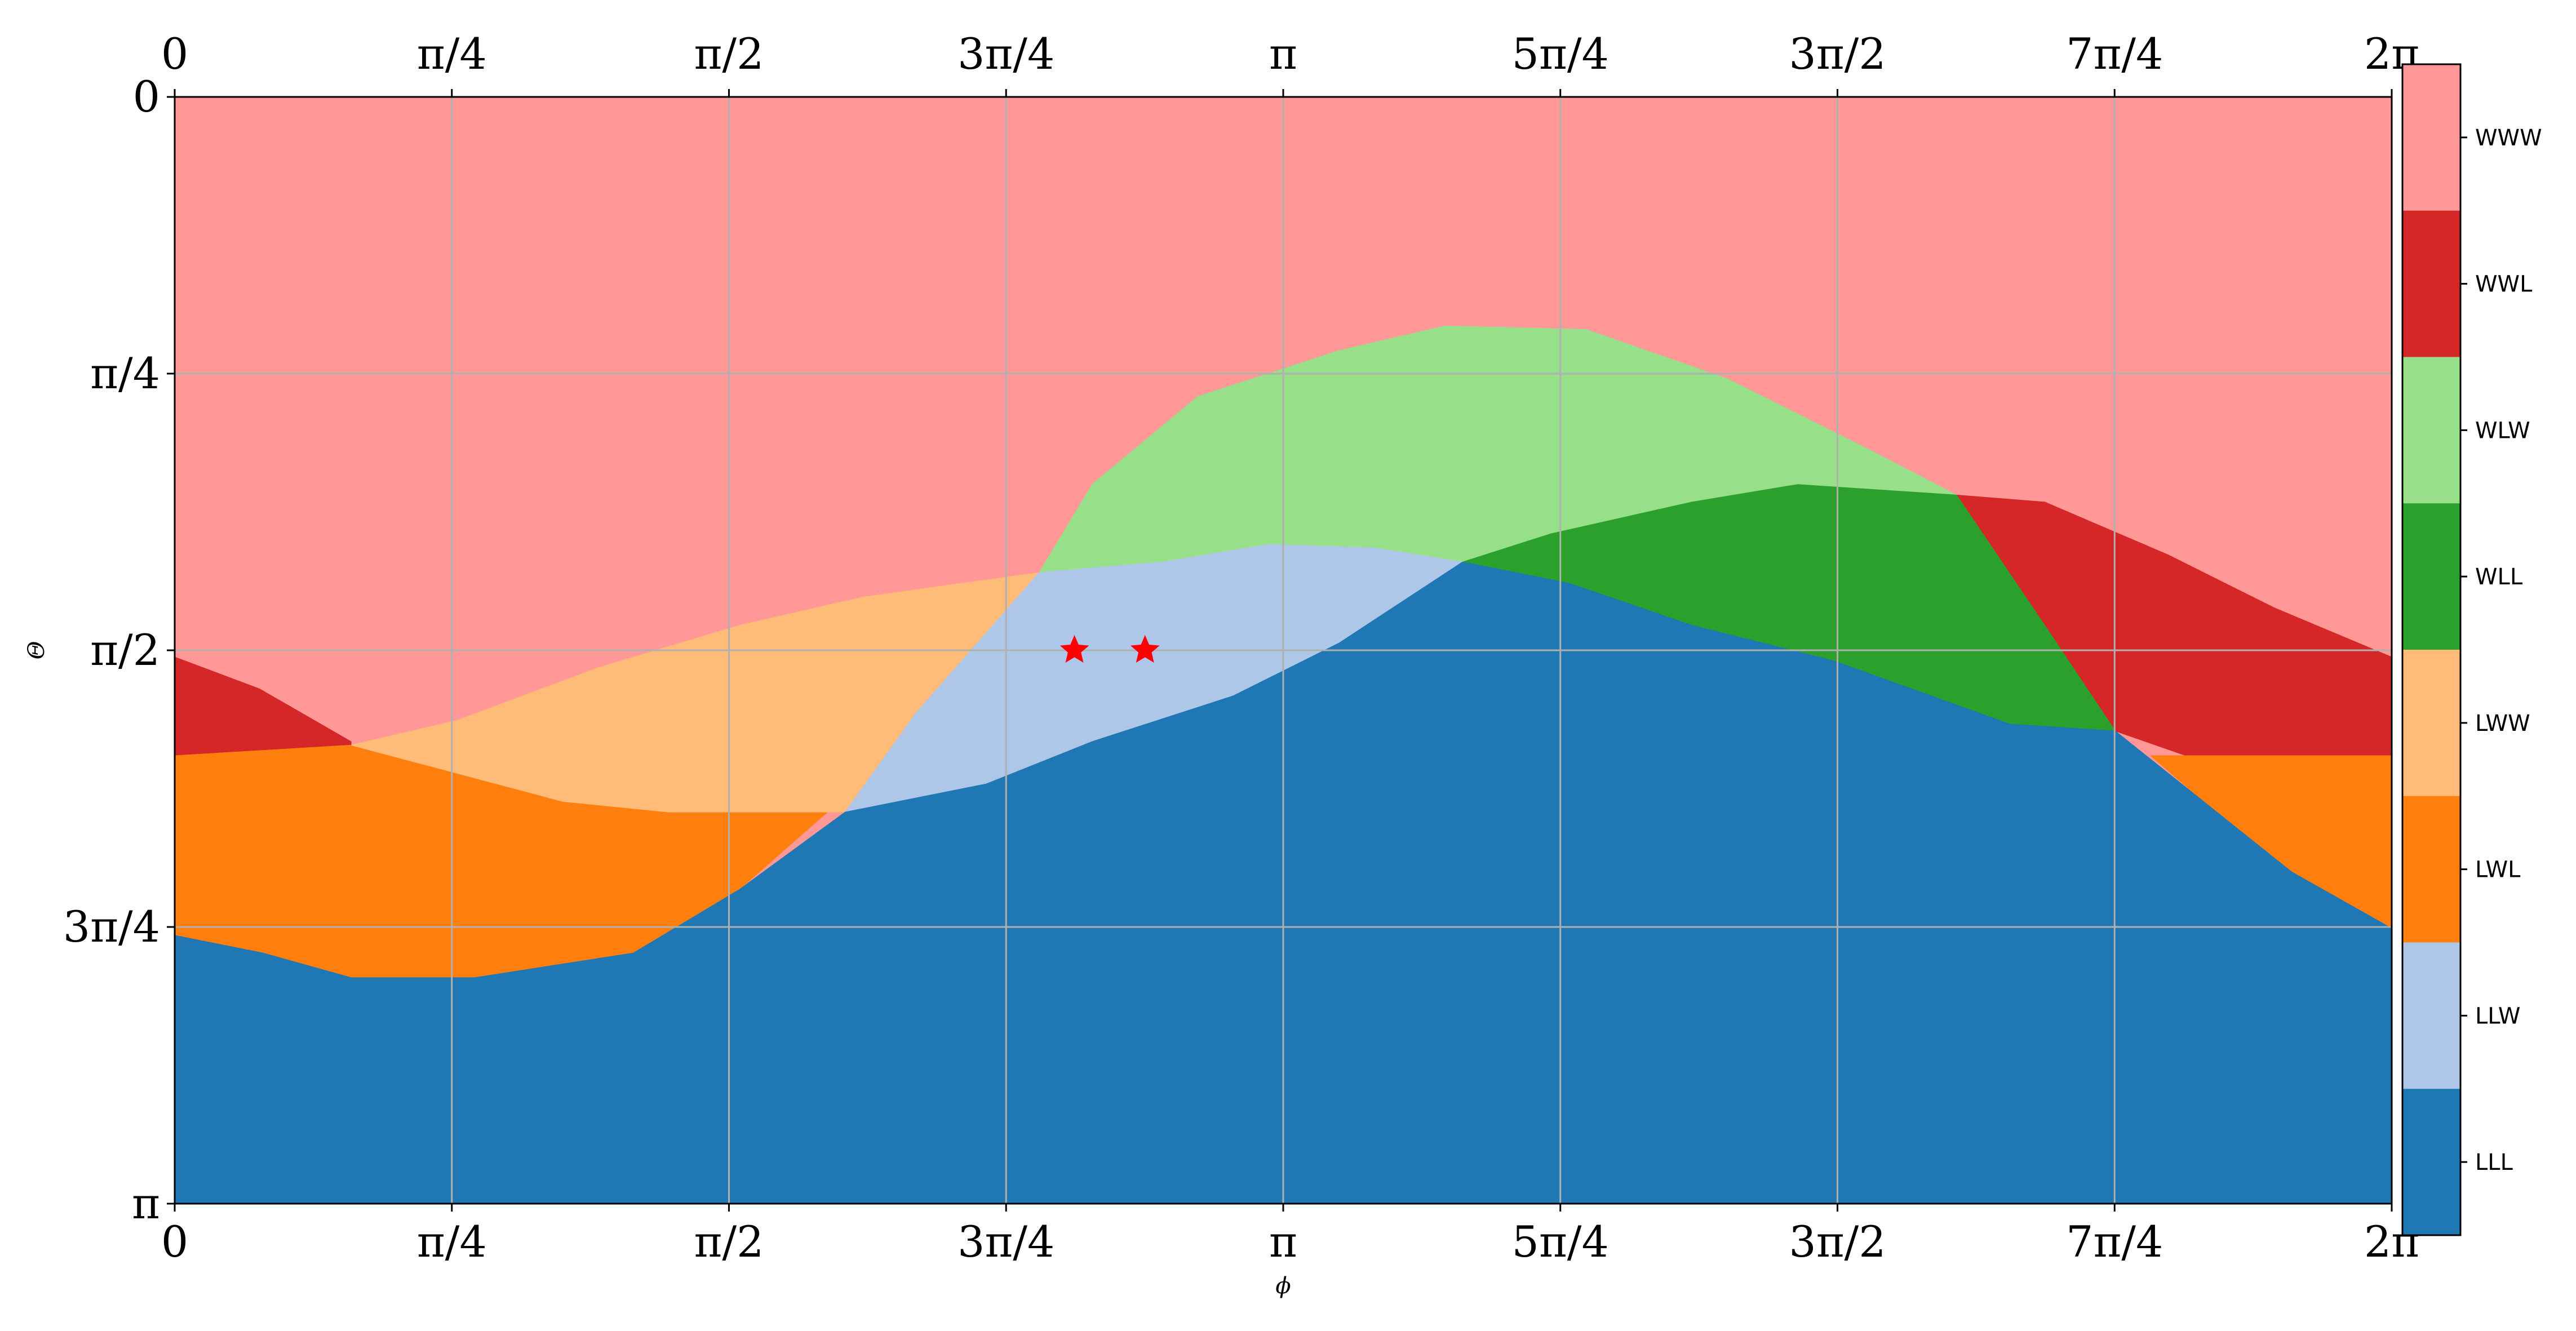 The height and width of the screenshot is (1331, 2576). I want to click on y-axis-title: Θ, so click(37, 650).